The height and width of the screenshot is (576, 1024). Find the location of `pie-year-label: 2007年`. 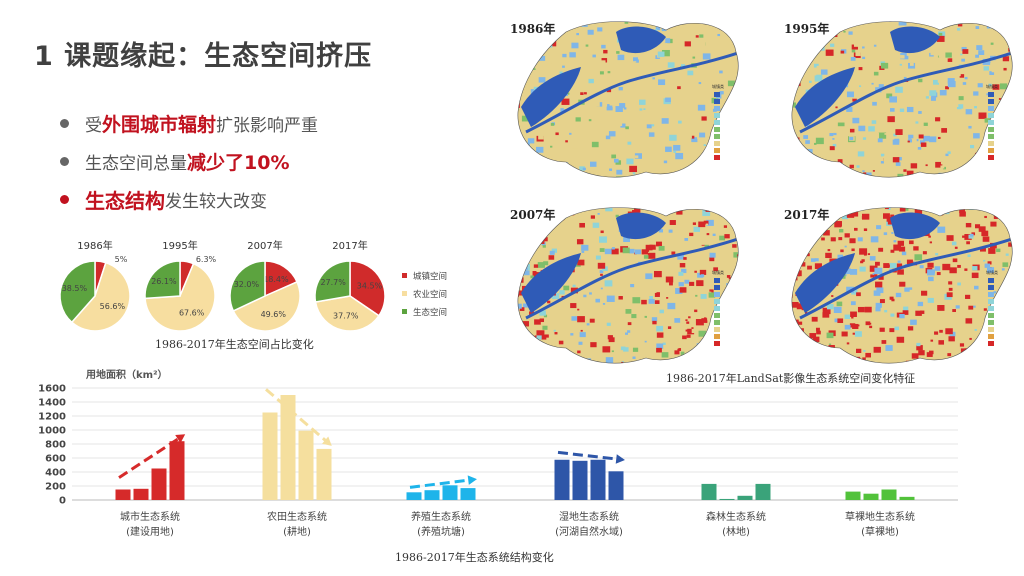

pie-year-label: 2007年 is located at coordinates (264, 245).